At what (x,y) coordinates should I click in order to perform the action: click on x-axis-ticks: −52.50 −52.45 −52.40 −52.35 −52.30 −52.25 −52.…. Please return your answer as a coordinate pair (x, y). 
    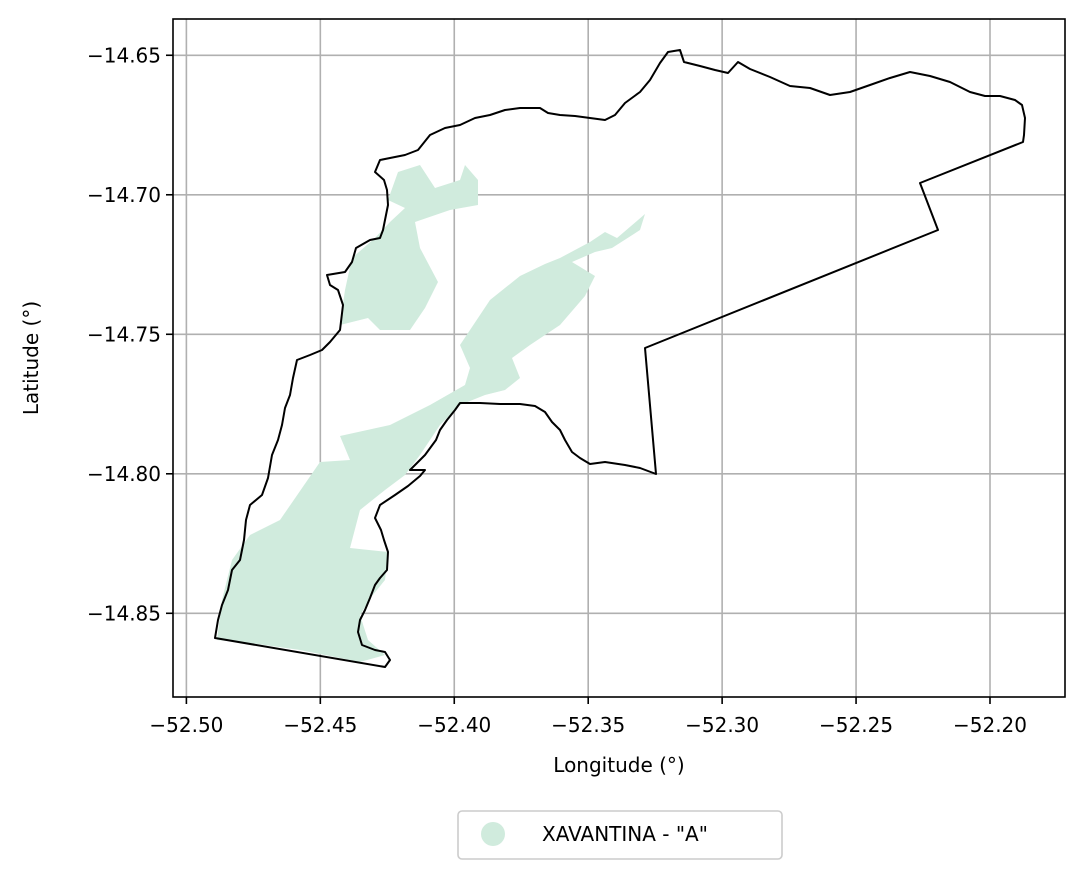
    Looking at the image, I should click on (588, 717).